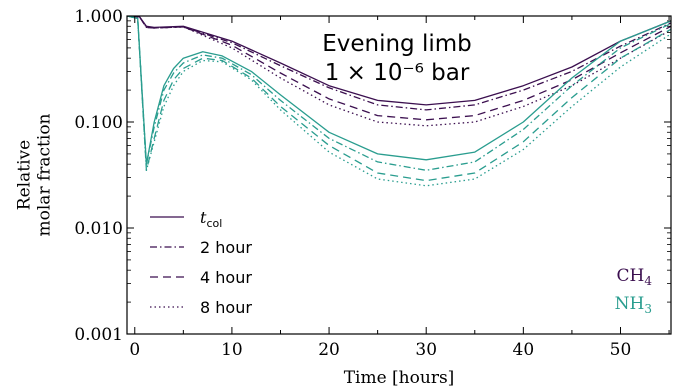  Describe the element at coordinates (621, 350) in the screenshot. I see `x-tick-label: 50` at that location.